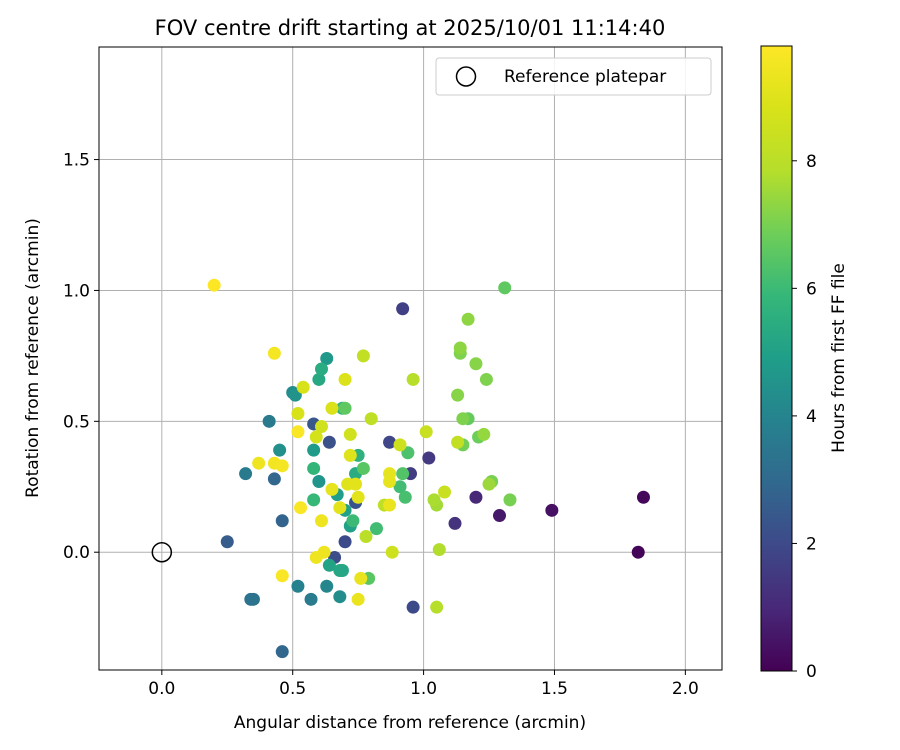 The height and width of the screenshot is (750, 900). I want to click on x-tick-label: 1.0, so click(423, 689).